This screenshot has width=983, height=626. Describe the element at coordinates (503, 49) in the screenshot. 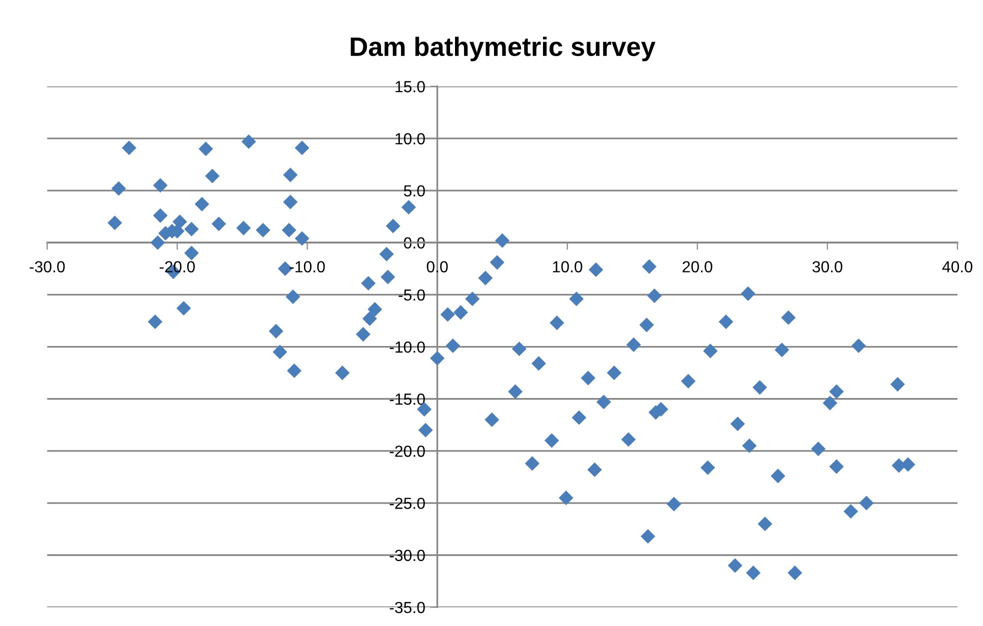

I see `chart-title: Dam bathymetric survey` at that location.